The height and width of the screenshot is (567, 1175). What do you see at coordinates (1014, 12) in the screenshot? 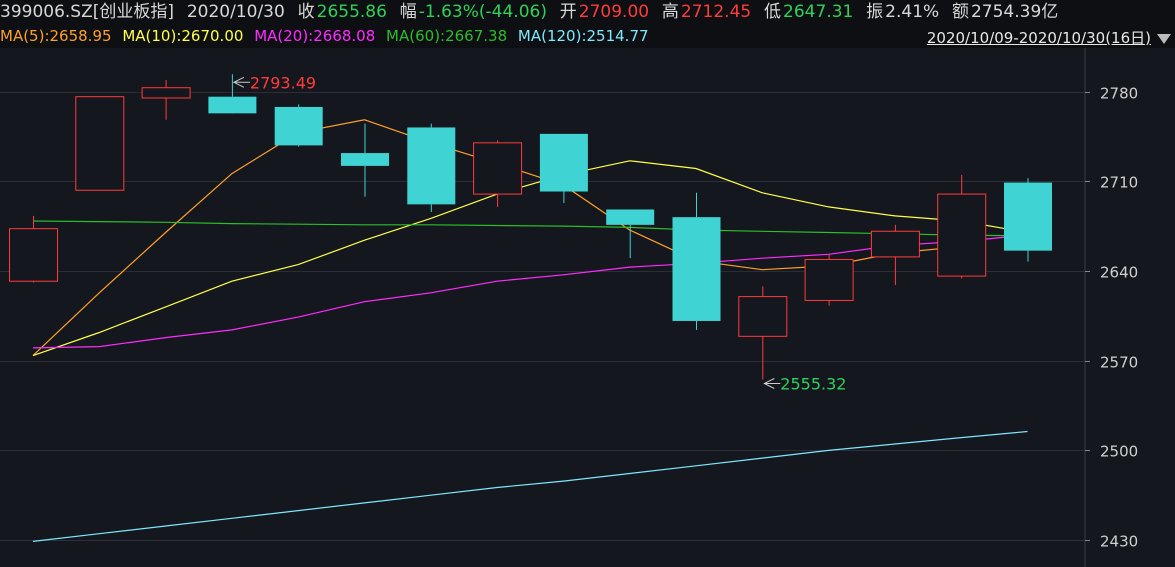
I see `amount-value: 2754.39亿` at bounding box center [1014, 12].